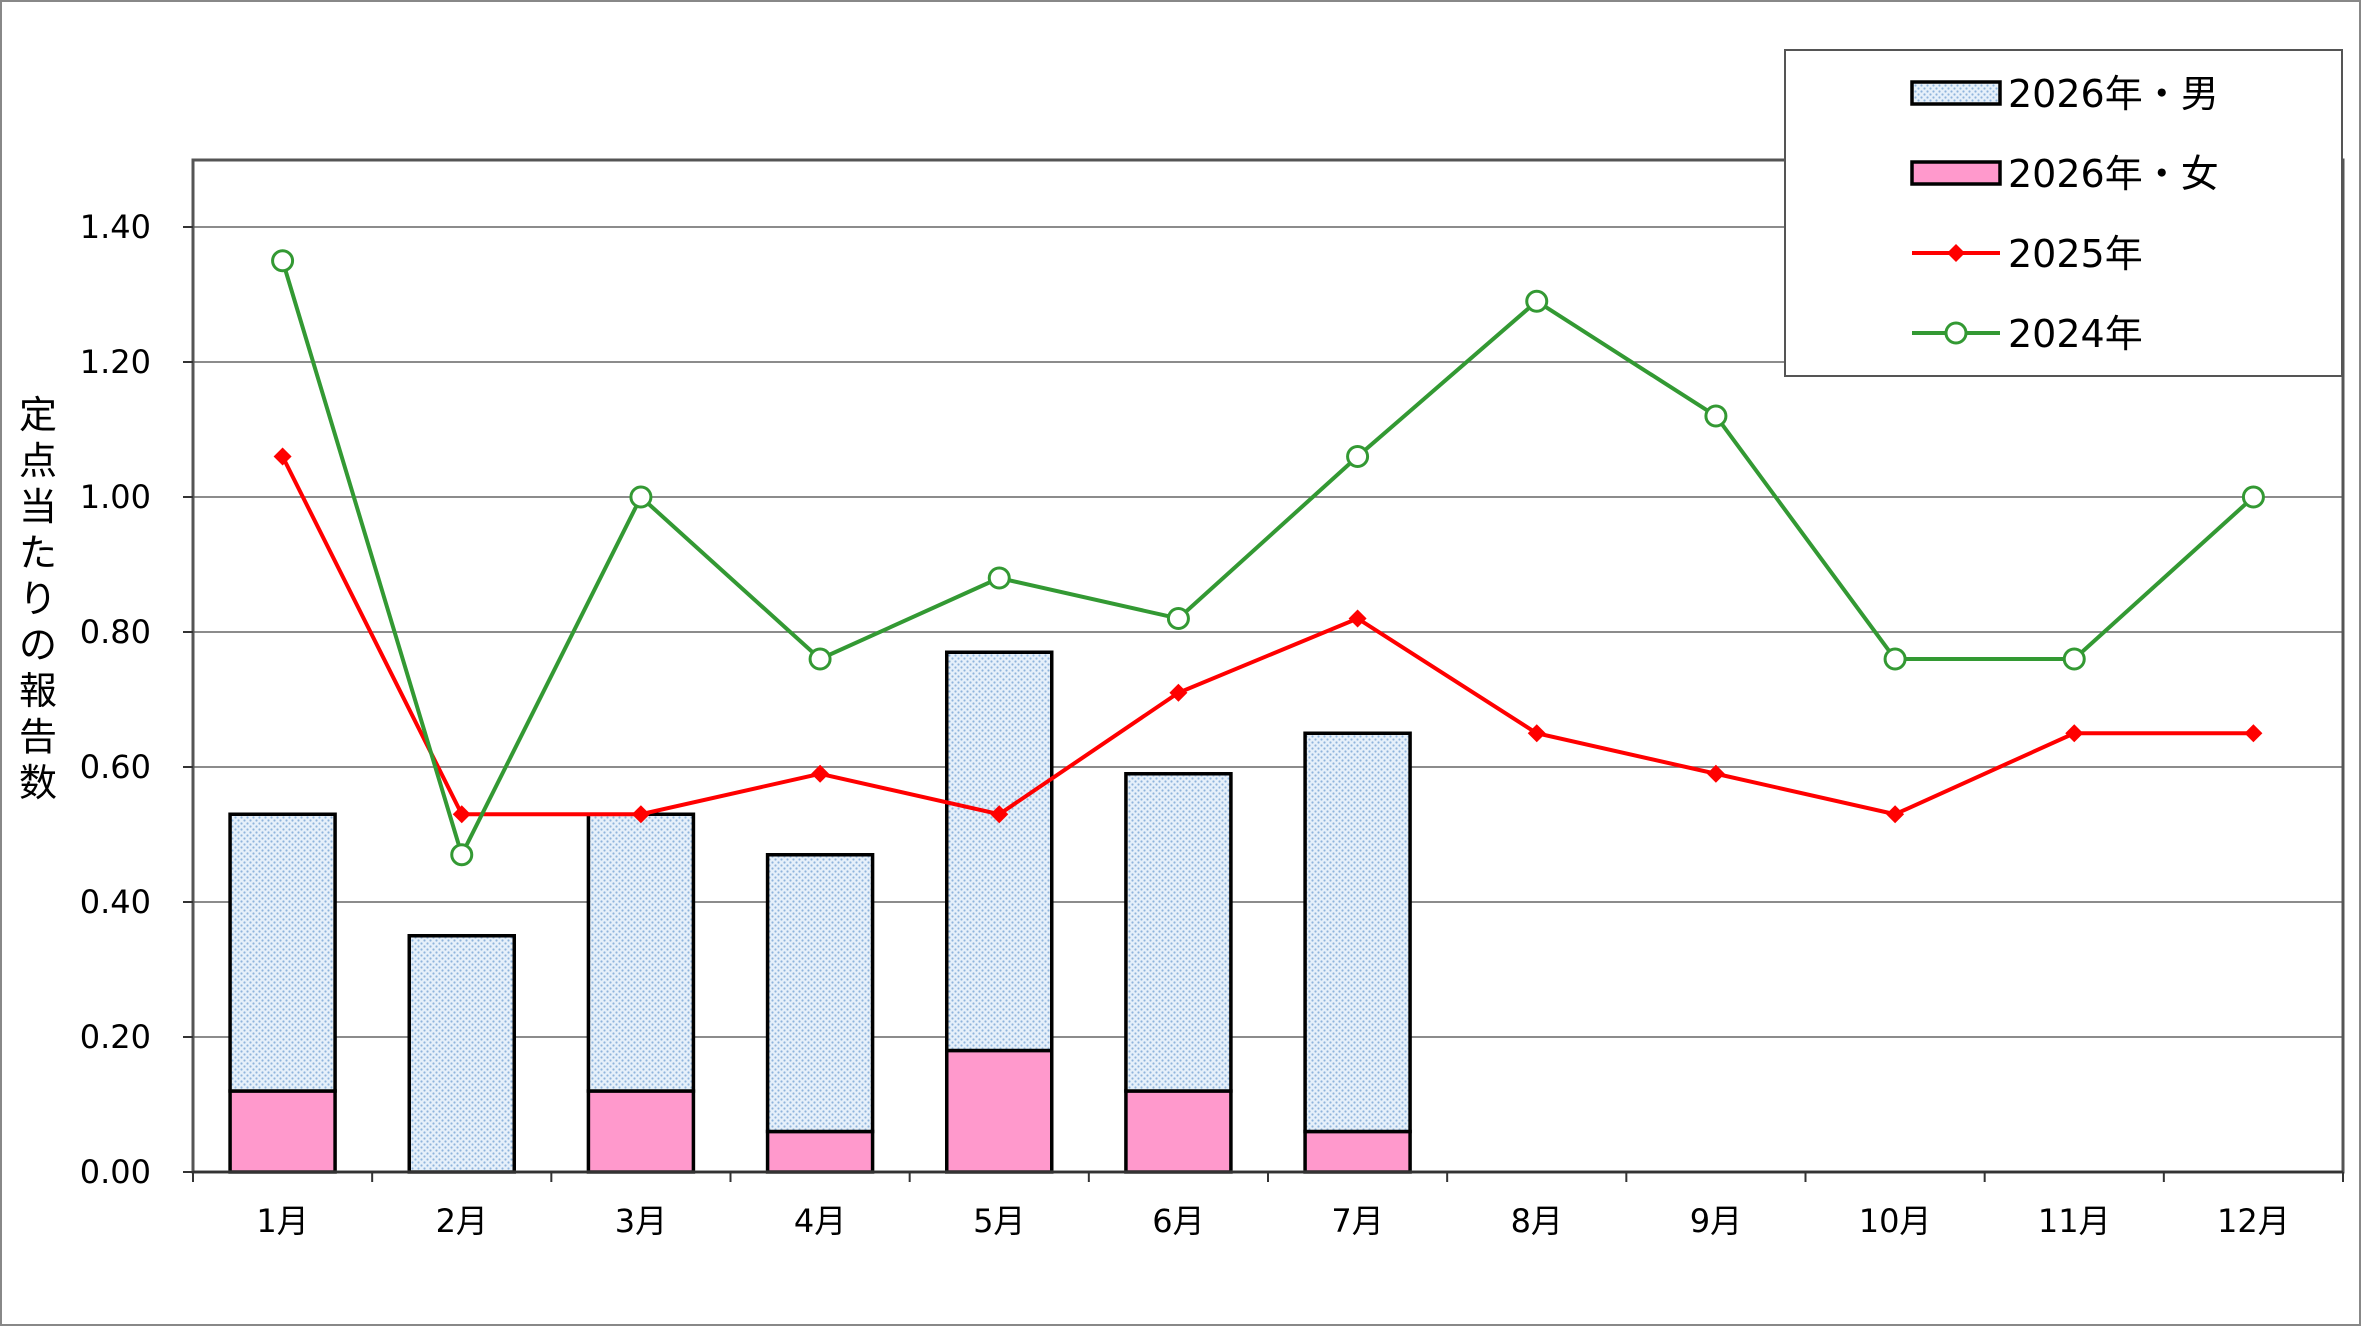 The width and height of the screenshot is (2361, 1326). I want to click on y-axis-label: 定点当たりの報告数, so click(38, 599).